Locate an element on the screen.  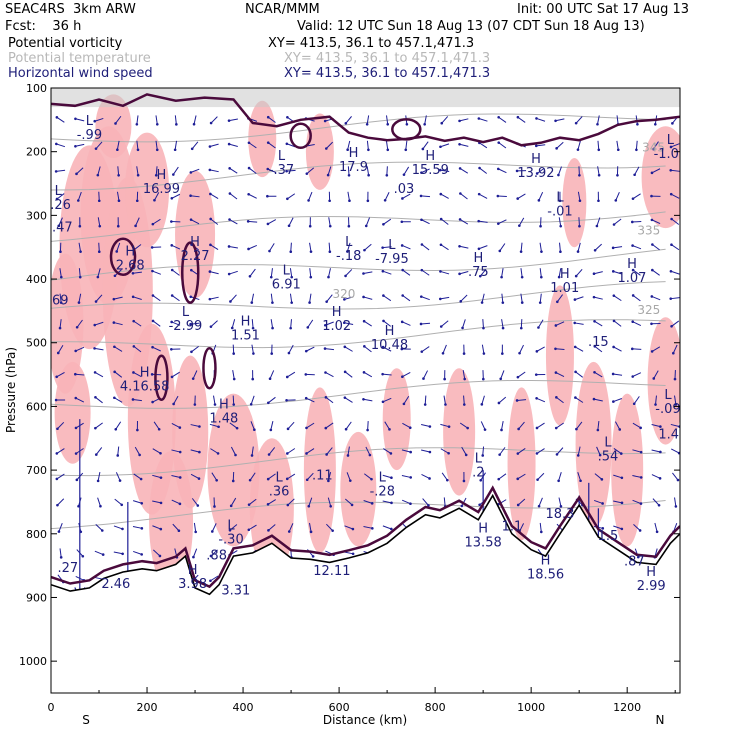
pv-extremum-value: 15.59 is located at coordinates (430, 170).